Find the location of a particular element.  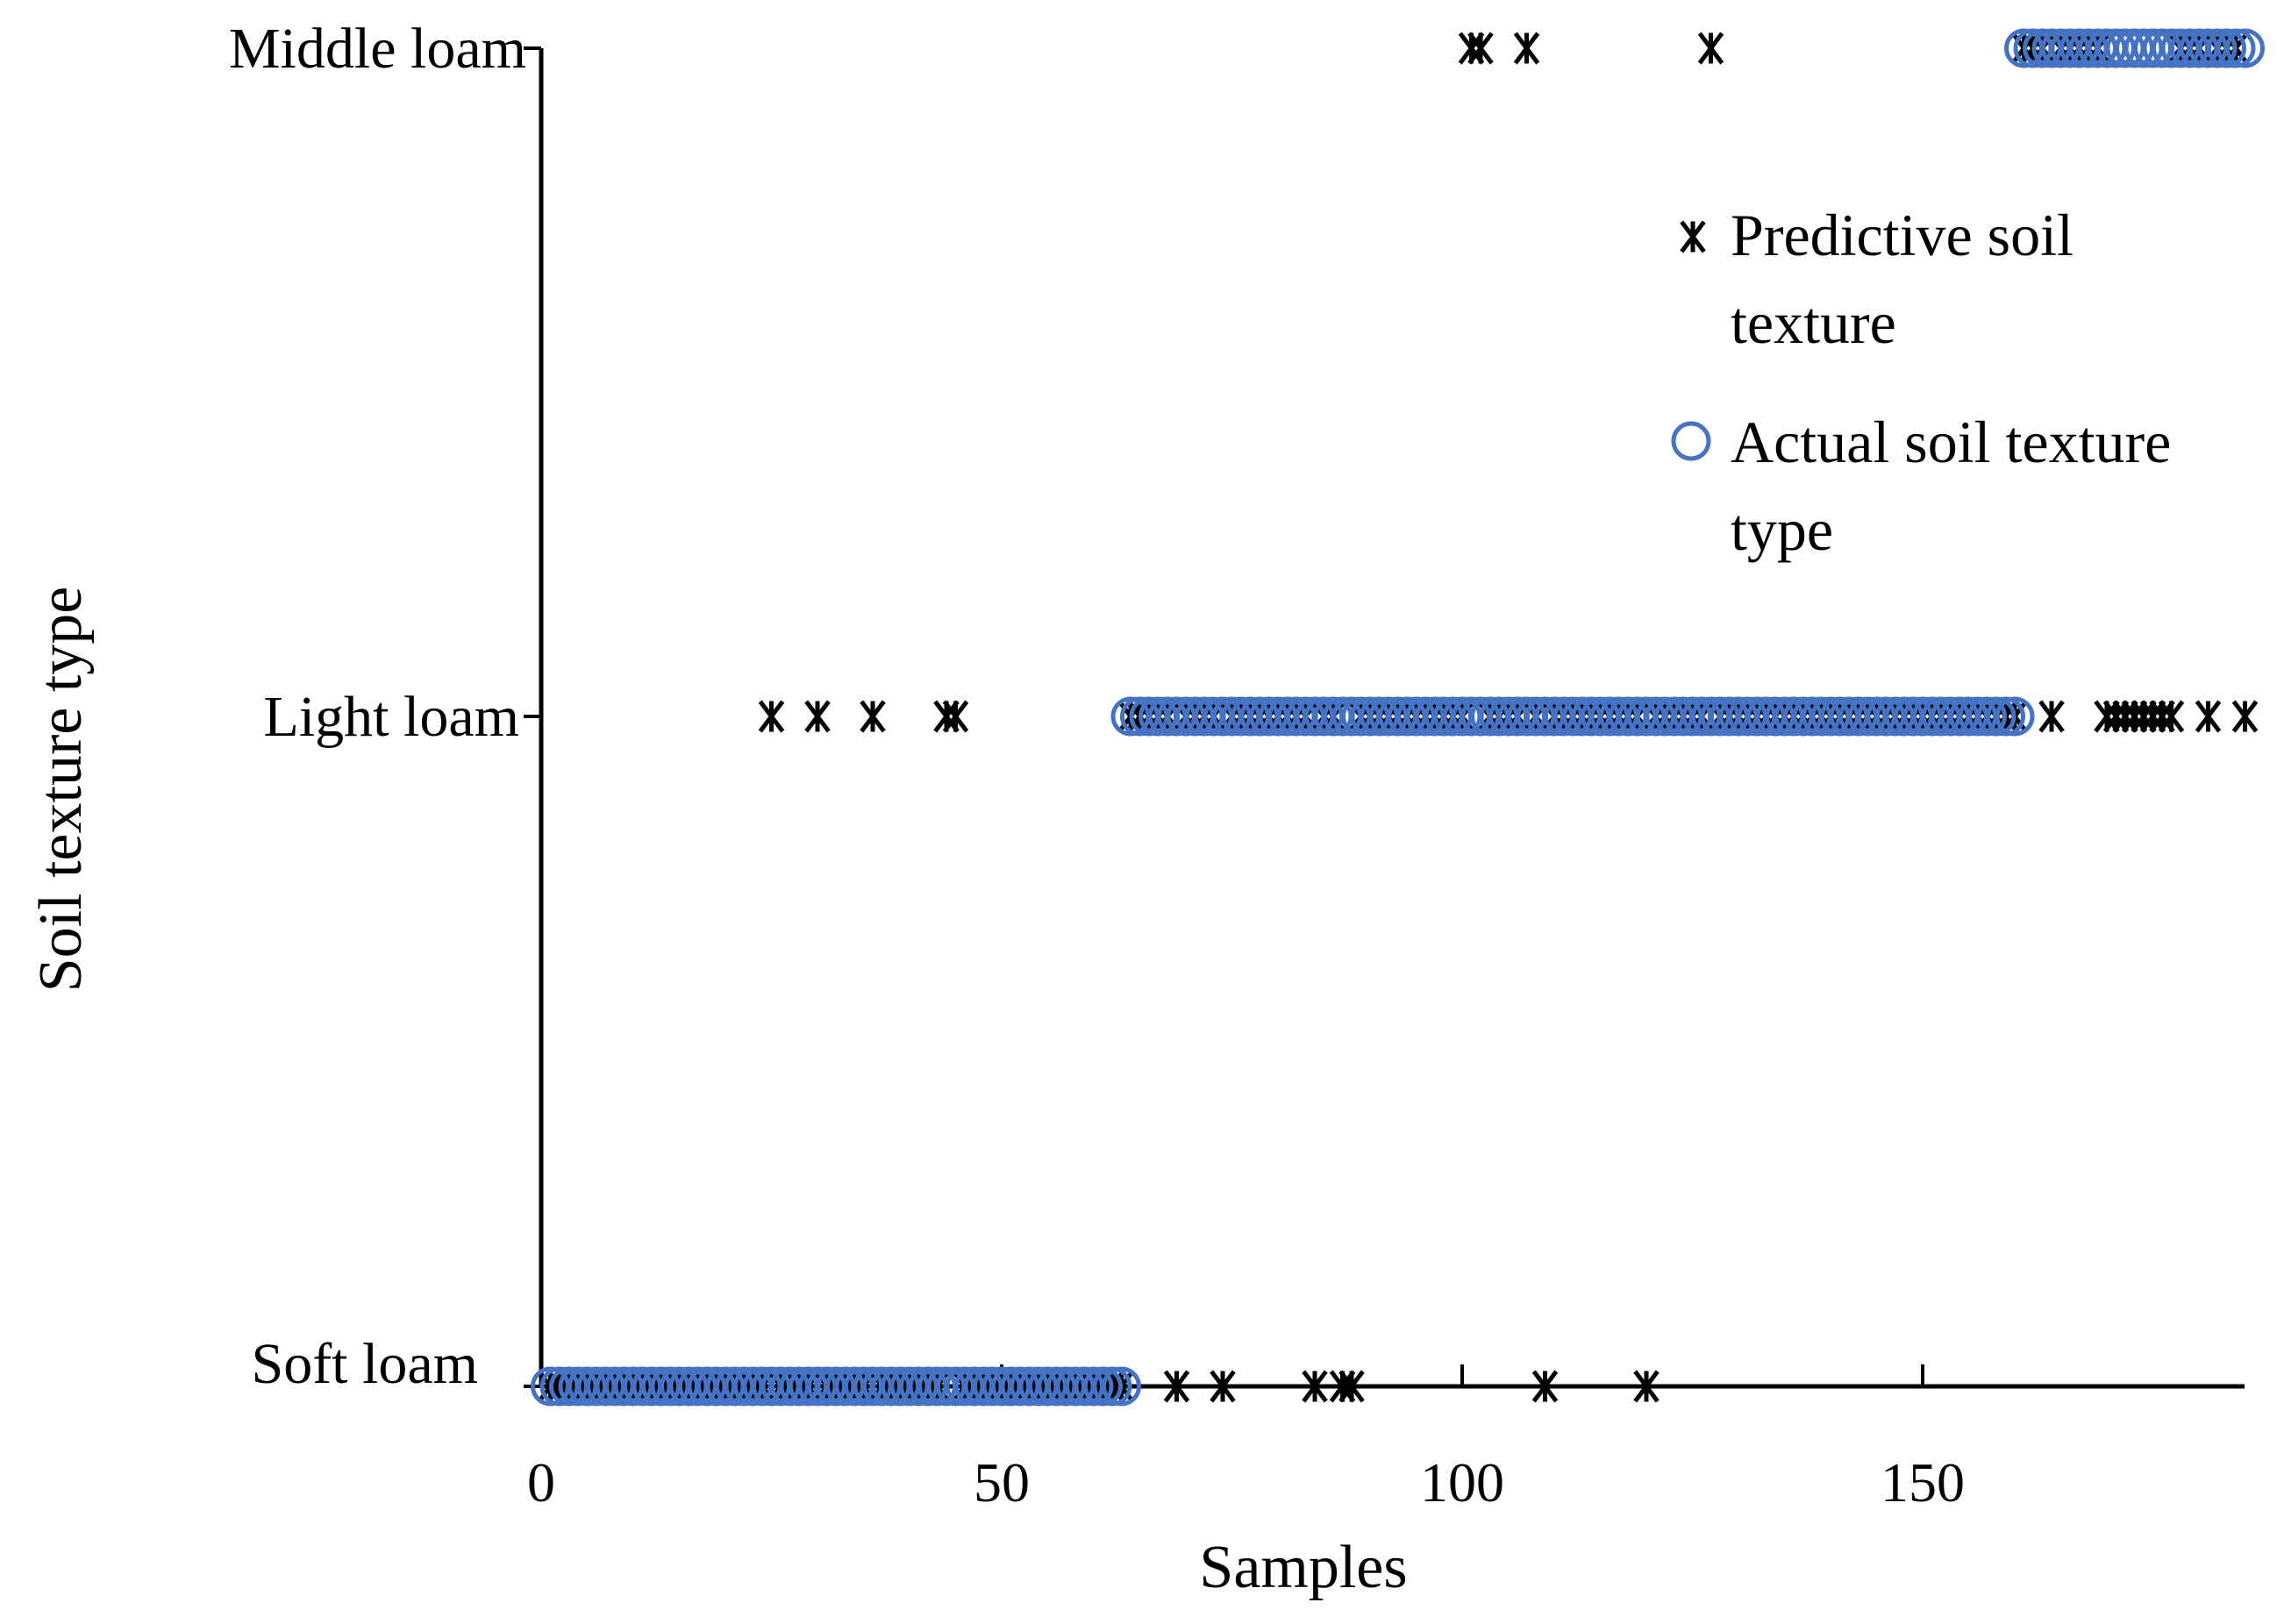

legend-circle-icon is located at coordinates (1691, 441).